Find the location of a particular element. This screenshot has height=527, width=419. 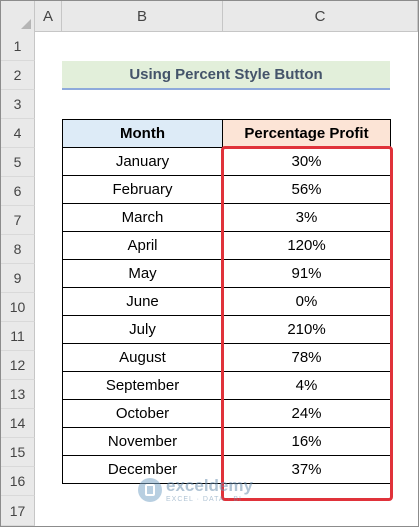

profit-cell: 78% is located at coordinates (306, 357).